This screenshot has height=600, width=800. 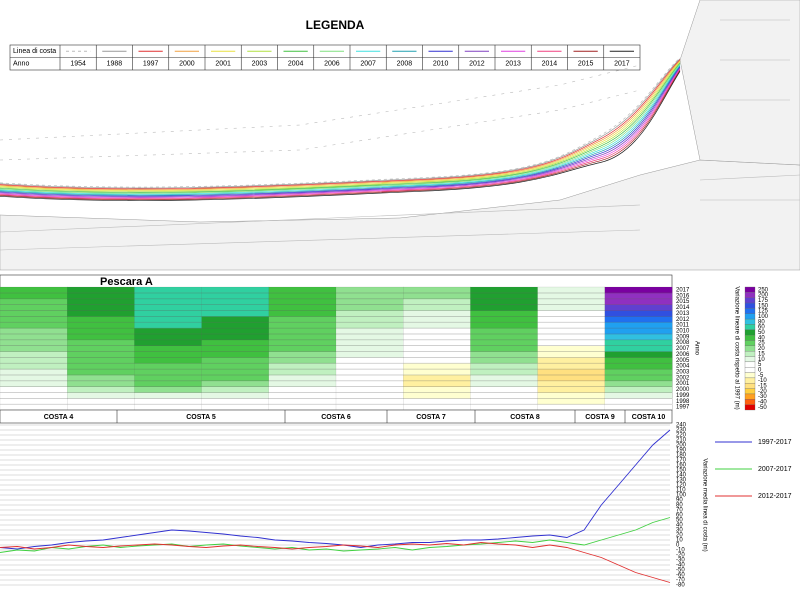 What do you see at coordinates (680, 551) in the screenshot?
I see `y-tick-label: -10` at bounding box center [680, 551].